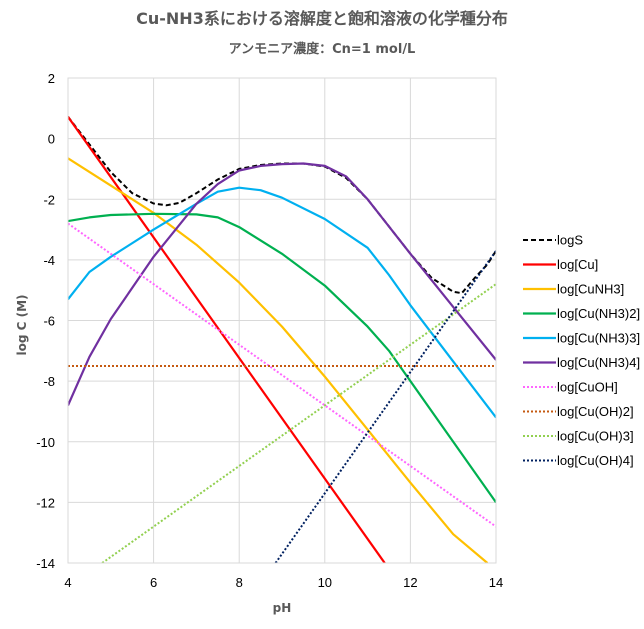 Image resolution: width=644 pixels, height=629 pixels. What do you see at coordinates (49, 381) in the screenshot?
I see `y-tick-label: -8` at bounding box center [49, 381].